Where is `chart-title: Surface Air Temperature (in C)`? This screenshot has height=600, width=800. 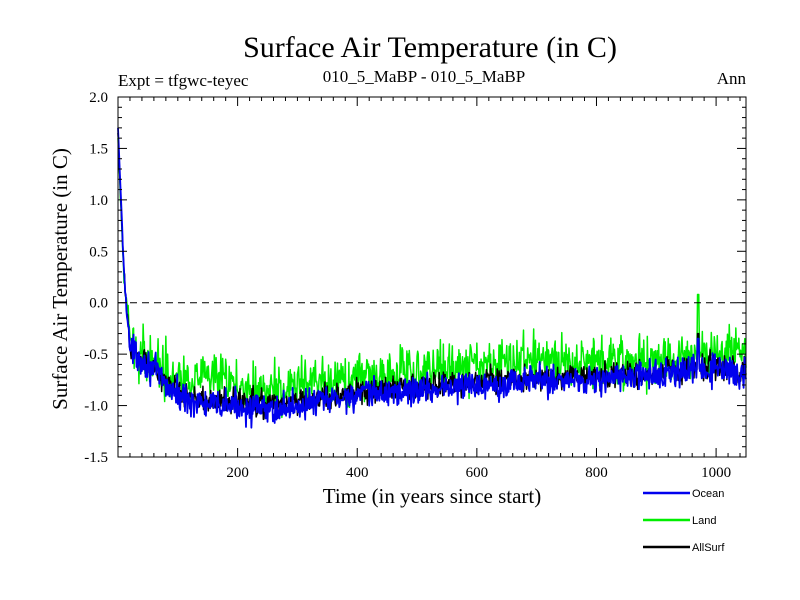 chart-title: Surface Air Temperature (in C) is located at coordinates (430, 47).